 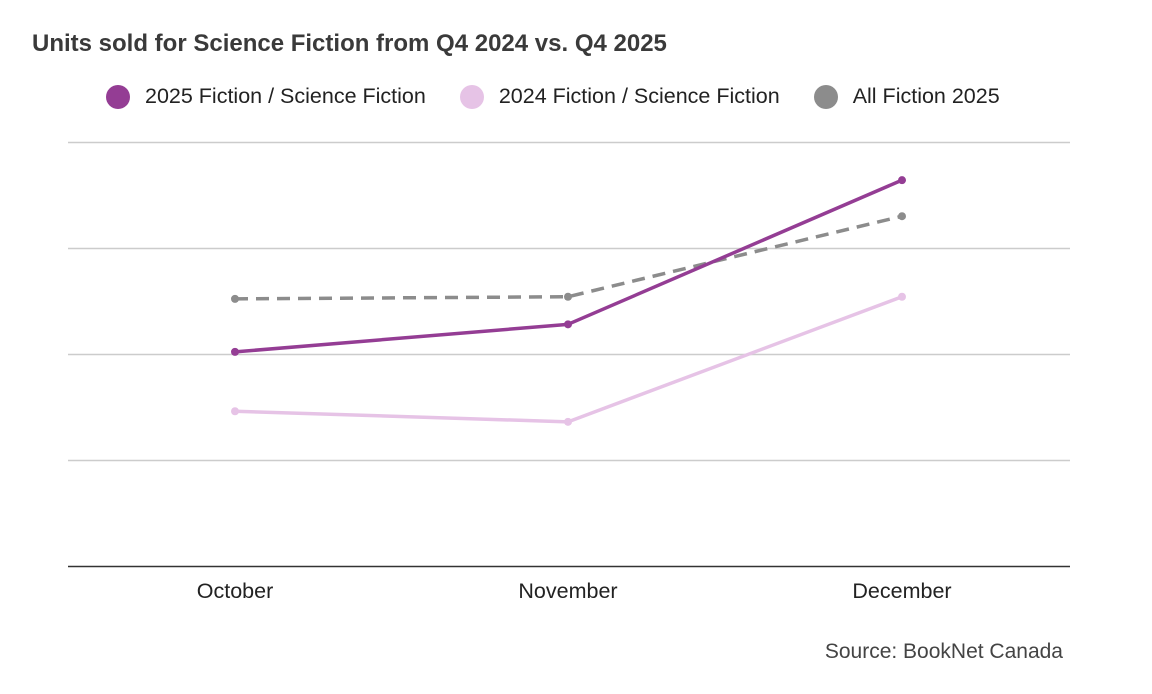 I want to click on legend-label: 2024 Fiction / Science Fiction, so click(x=639, y=96).